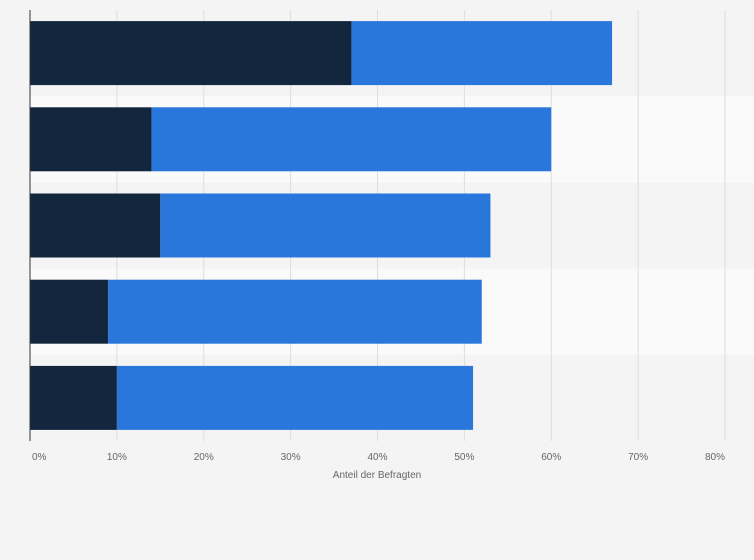 Image resolution: width=754 pixels, height=560 pixels. I want to click on x-tick-label: 80%, so click(715, 457).